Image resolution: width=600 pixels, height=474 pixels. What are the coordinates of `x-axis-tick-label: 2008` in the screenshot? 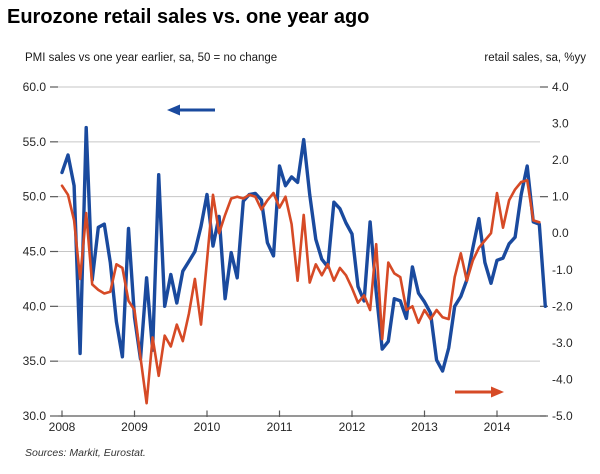 It's located at (62, 427).